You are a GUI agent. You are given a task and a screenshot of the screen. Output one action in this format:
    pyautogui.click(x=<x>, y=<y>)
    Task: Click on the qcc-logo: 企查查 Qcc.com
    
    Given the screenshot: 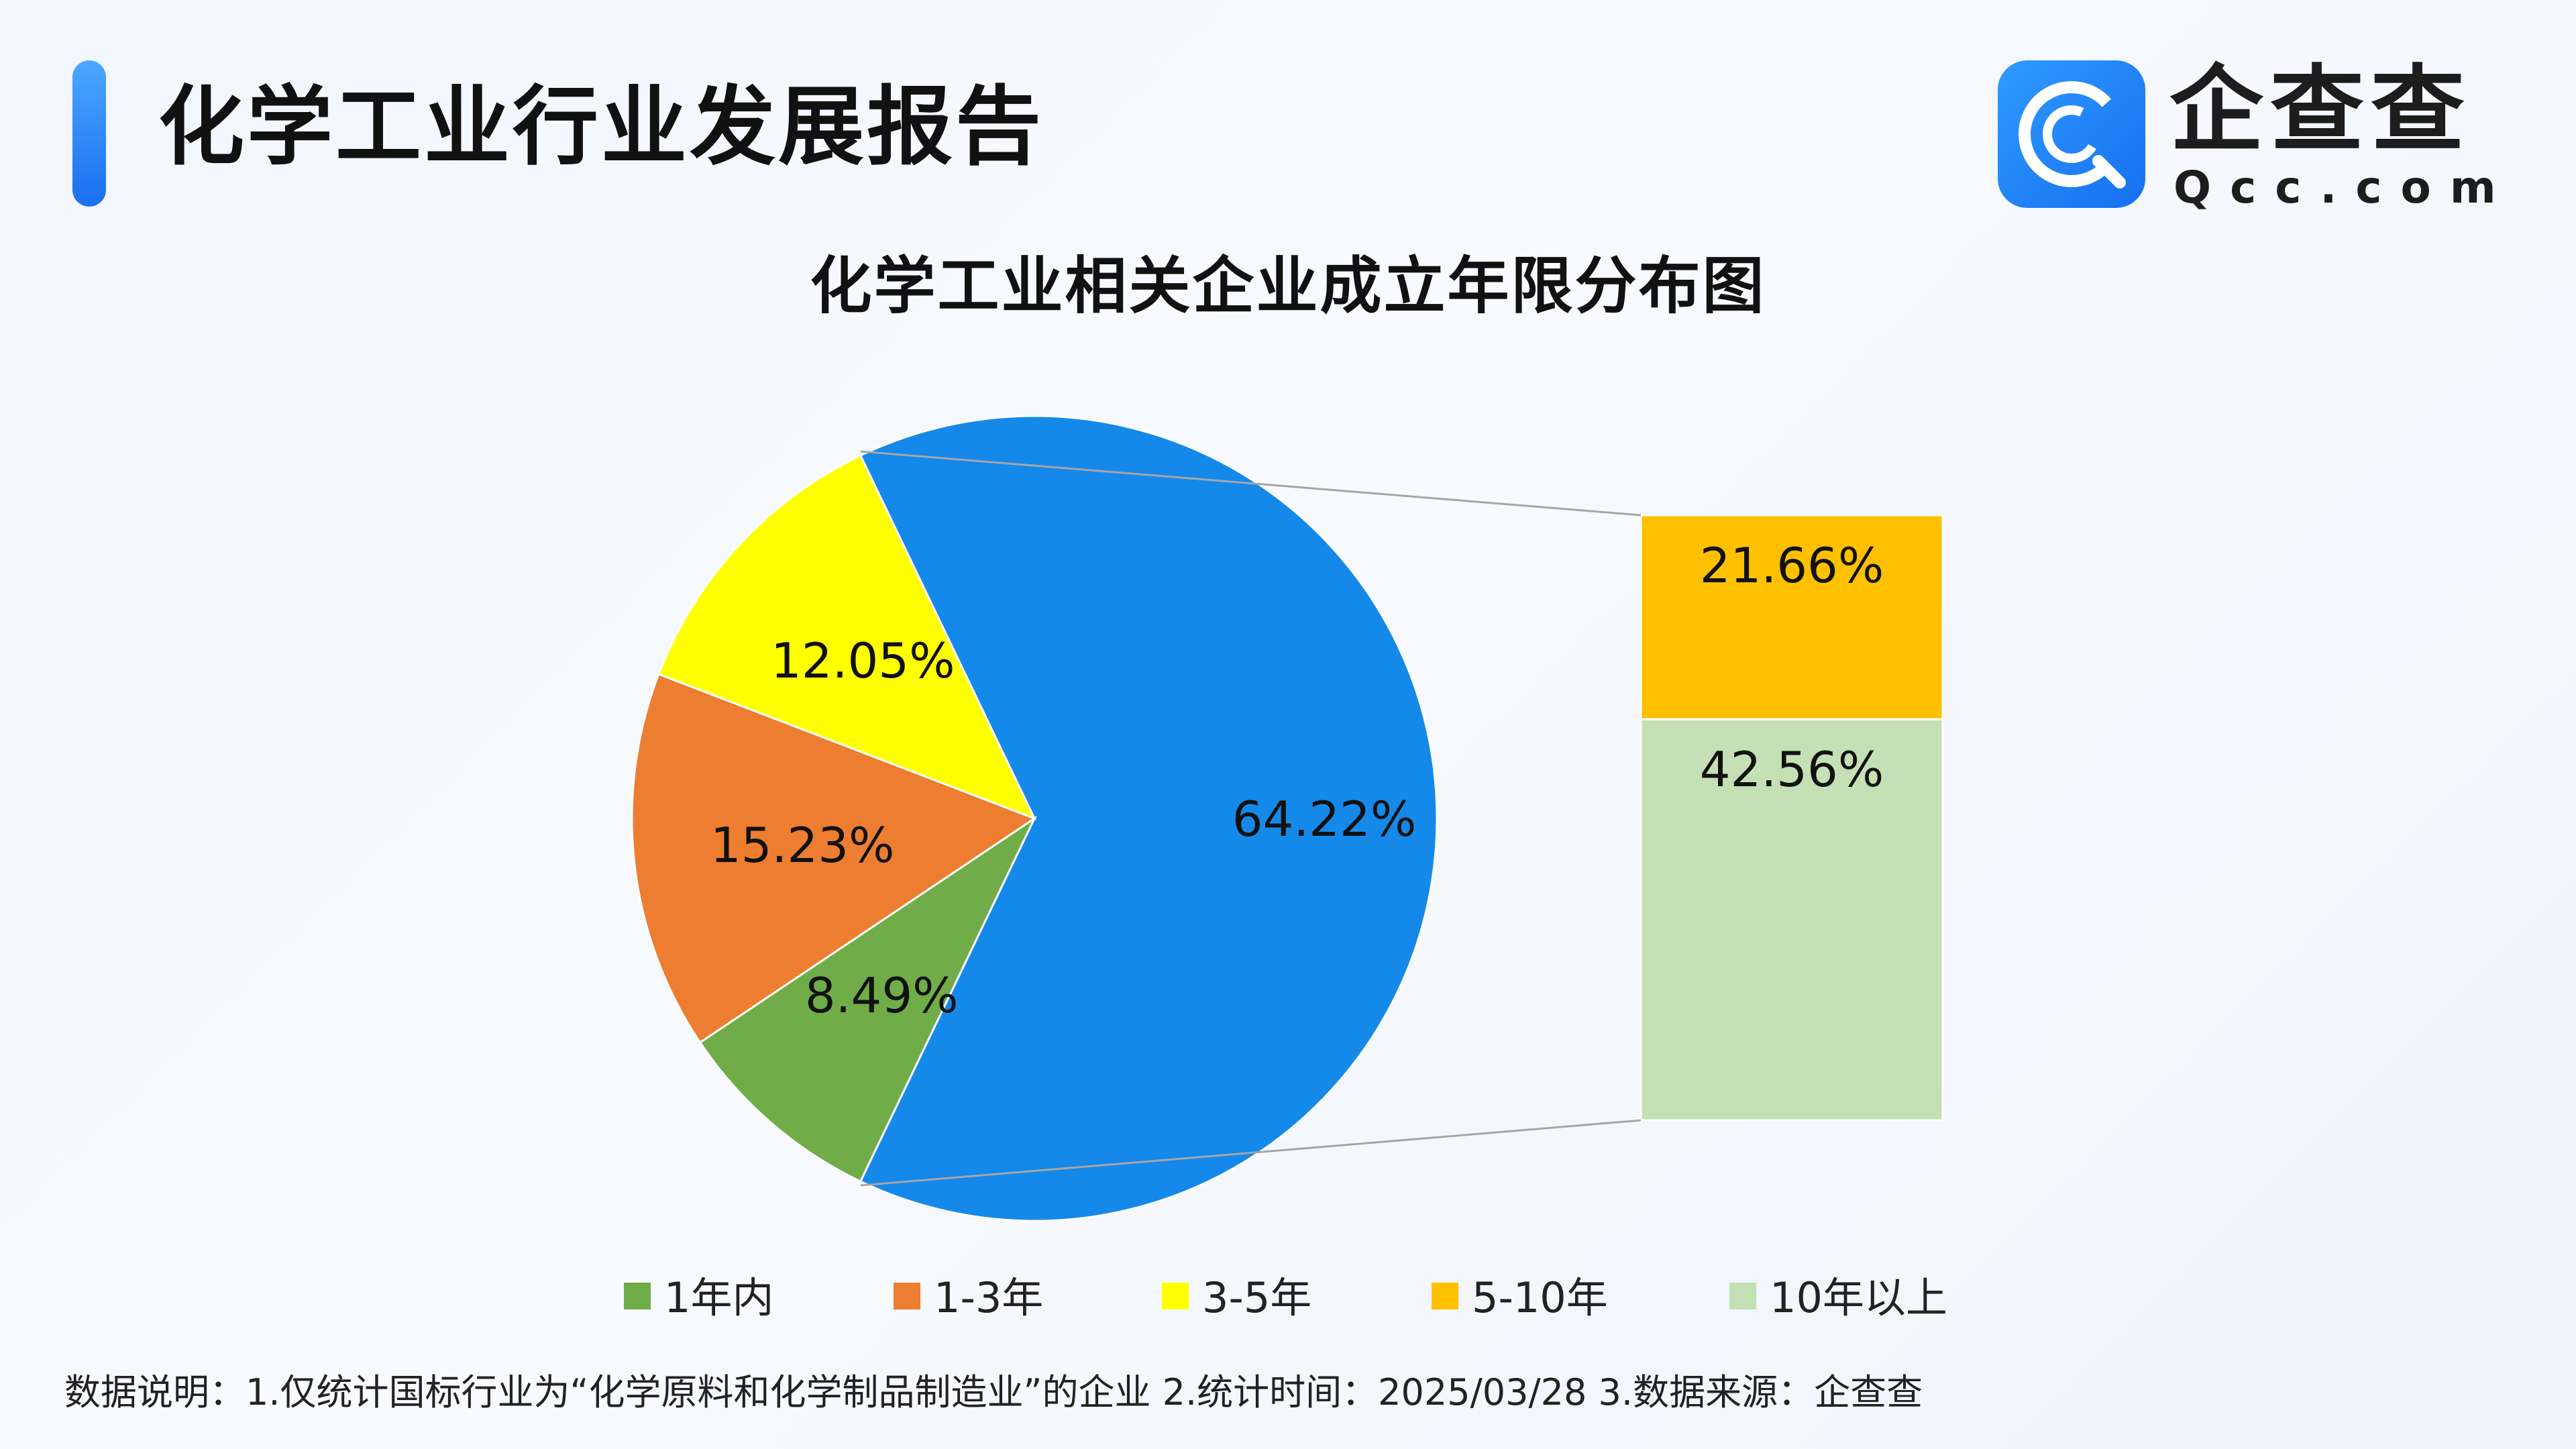 What is the action you would take?
    pyautogui.click(x=2247, y=136)
    